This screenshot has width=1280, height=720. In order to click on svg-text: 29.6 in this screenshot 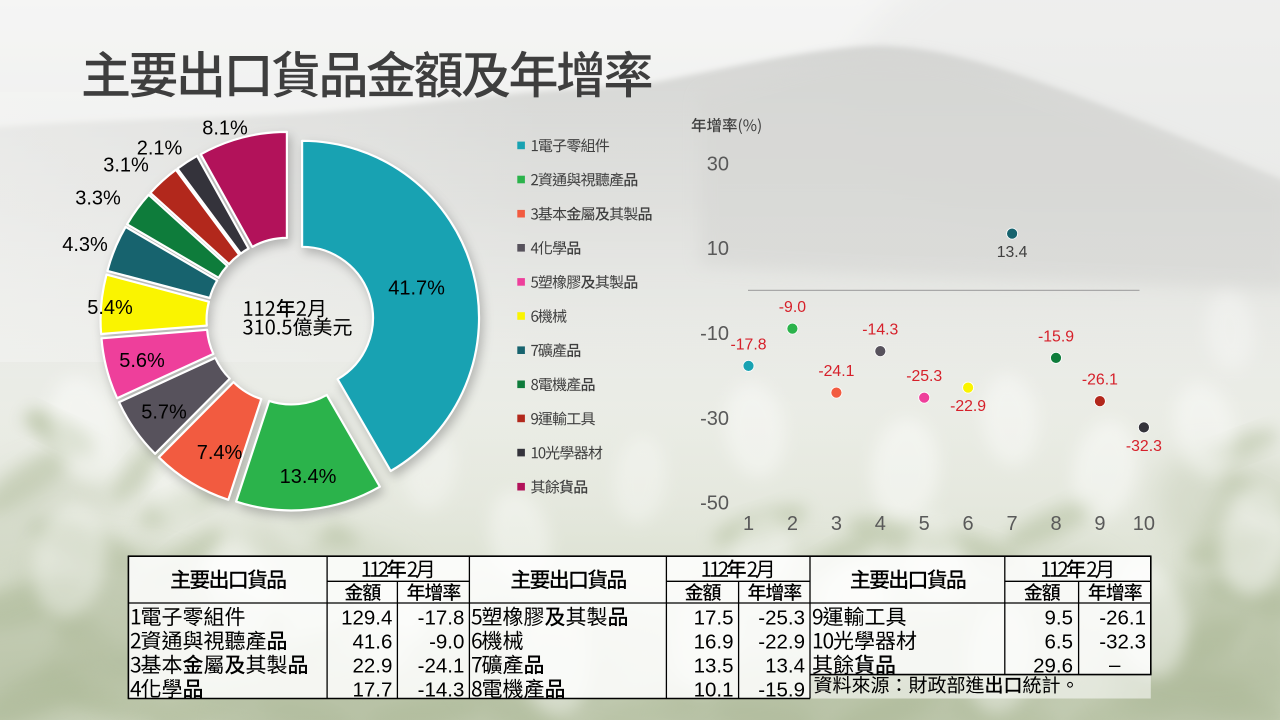, I will do `click(1053, 665)`.